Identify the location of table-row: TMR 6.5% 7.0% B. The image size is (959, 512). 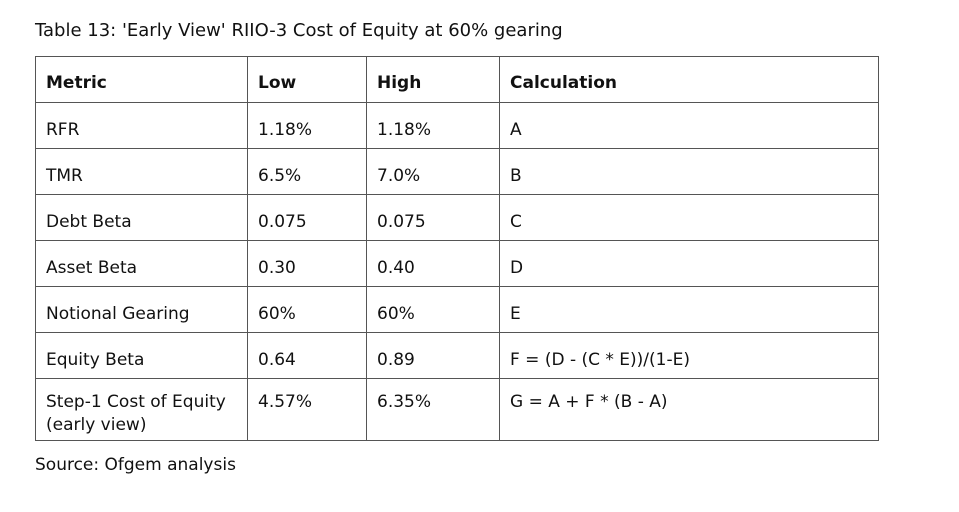
(457, 171).